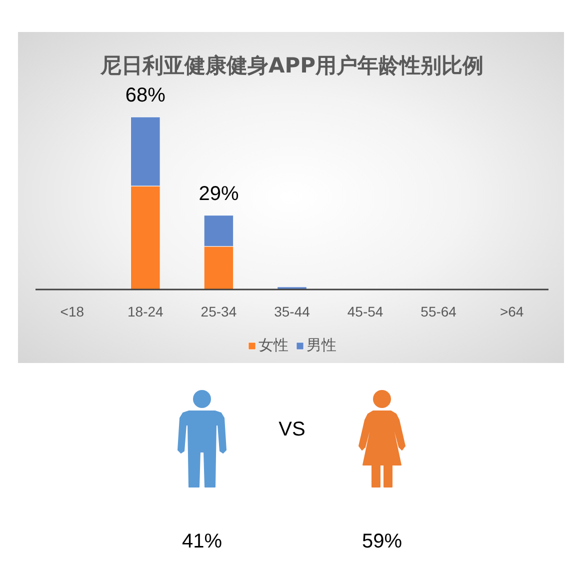 This screenshot has width=584, height=576. What do you see at coordinates (146, 312) in the screenshot?
I see `x-tick-label: 18-24` at bounding box center [146, 312].